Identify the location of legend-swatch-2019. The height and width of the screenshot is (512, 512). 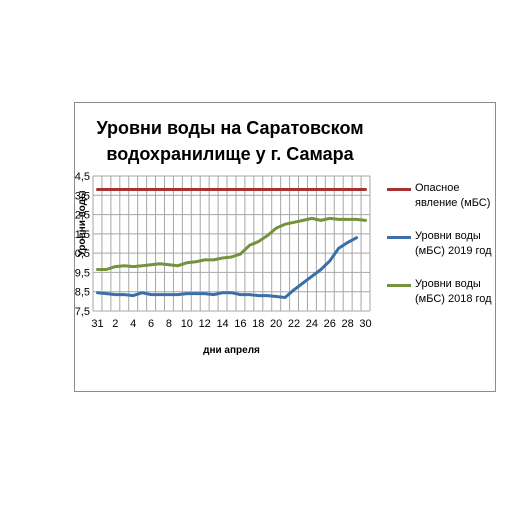
(399, 237).